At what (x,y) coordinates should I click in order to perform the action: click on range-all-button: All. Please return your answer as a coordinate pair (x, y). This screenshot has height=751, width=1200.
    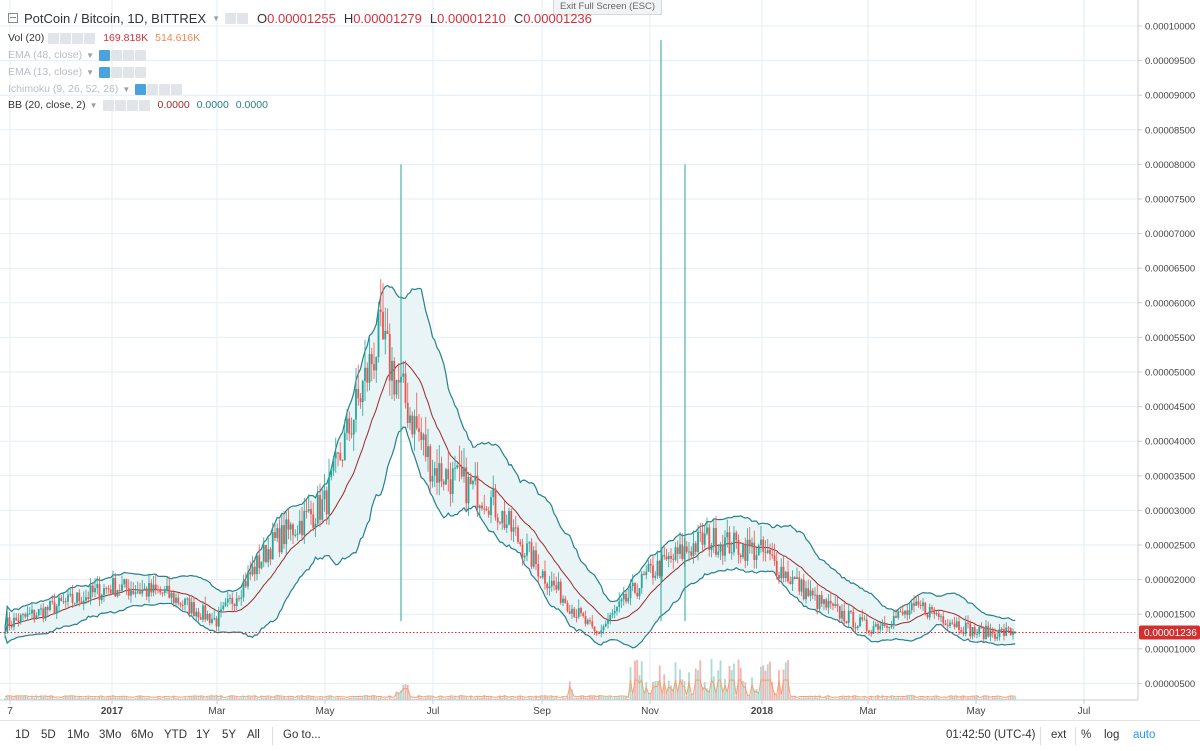
    Looking at the image, I should click on (253, 735).